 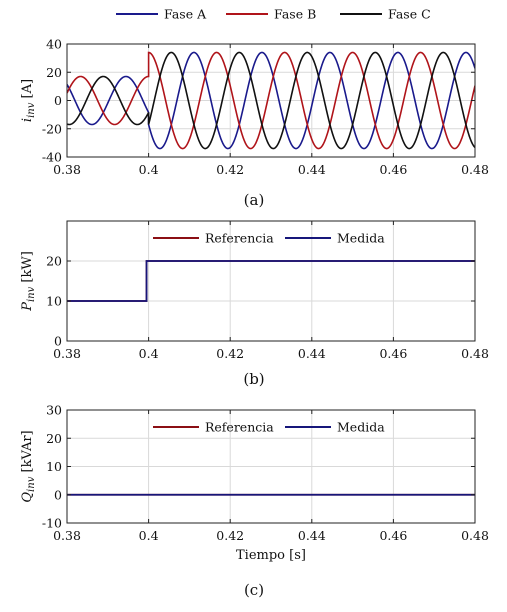 I want to click on legend-entry: Fase B, so click(x=295, y=14).